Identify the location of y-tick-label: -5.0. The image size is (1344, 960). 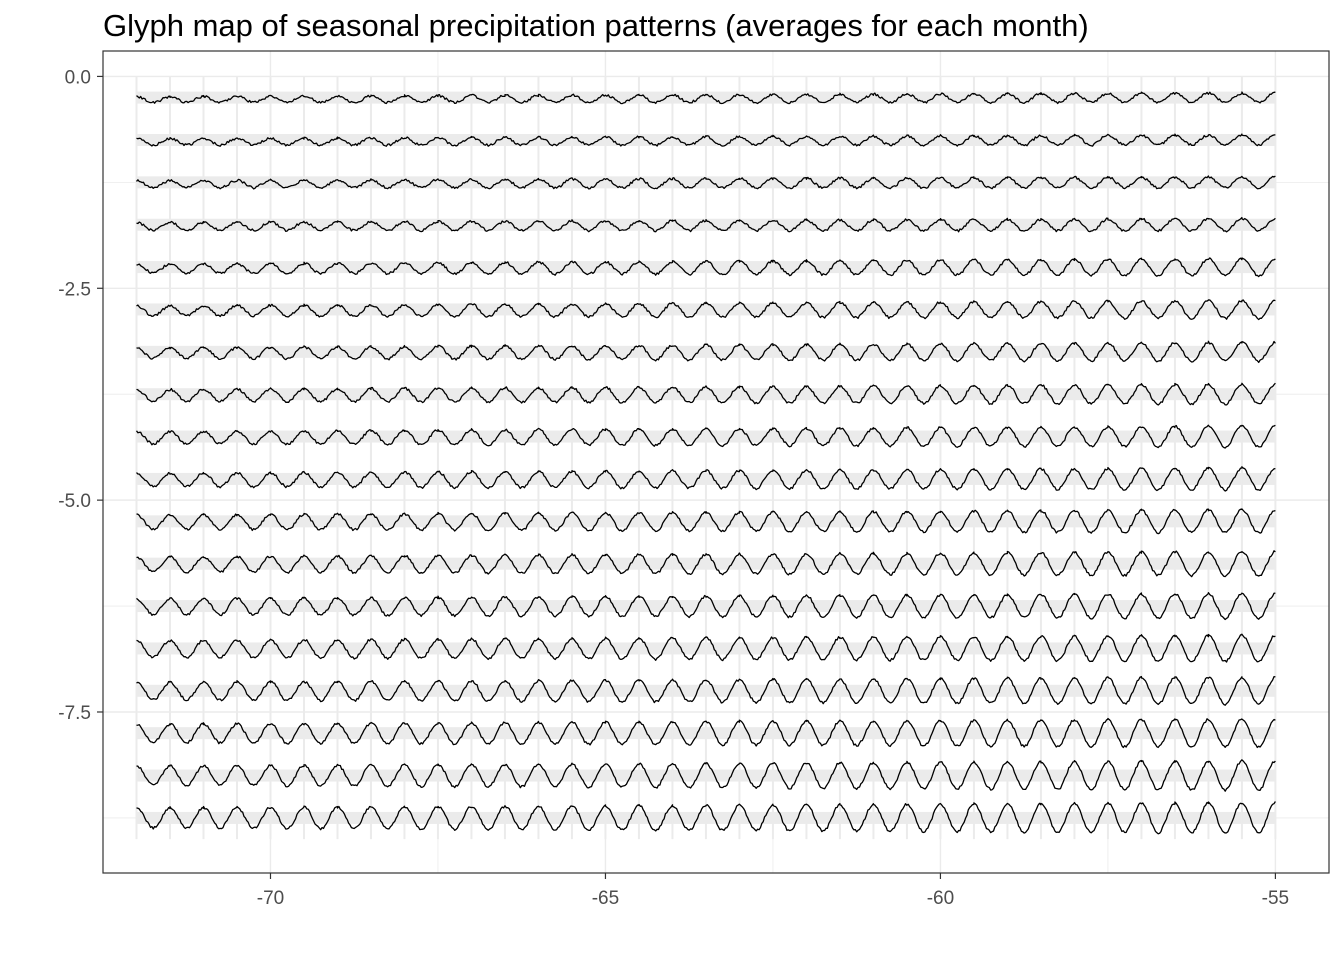
(74, 501).